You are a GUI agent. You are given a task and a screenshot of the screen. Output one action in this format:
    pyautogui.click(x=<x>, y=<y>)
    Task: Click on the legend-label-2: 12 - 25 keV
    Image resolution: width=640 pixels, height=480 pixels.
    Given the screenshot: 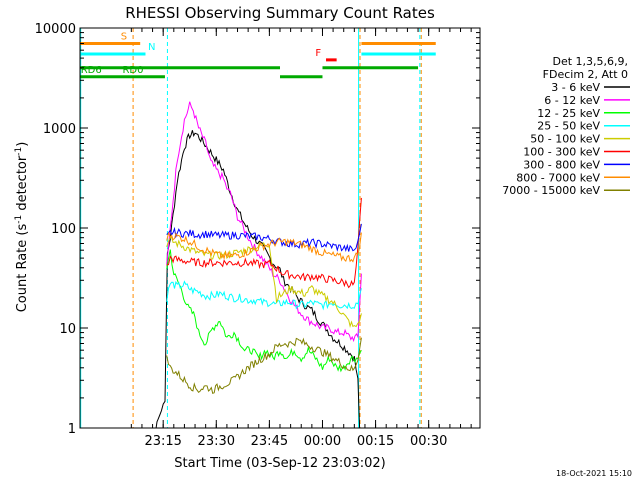 What is the action you would take?
    pyautogui.click(x=568, y=113)
    